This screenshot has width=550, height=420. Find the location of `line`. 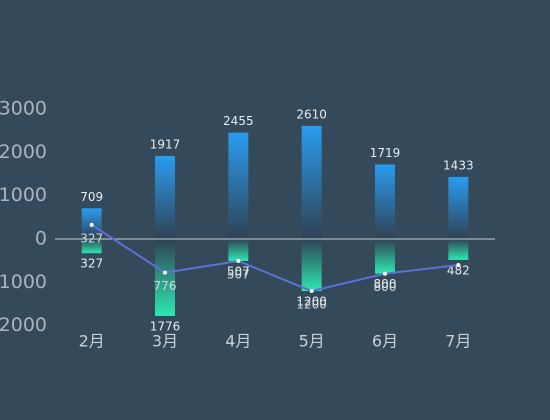

line is located at coordinates (275, 258).